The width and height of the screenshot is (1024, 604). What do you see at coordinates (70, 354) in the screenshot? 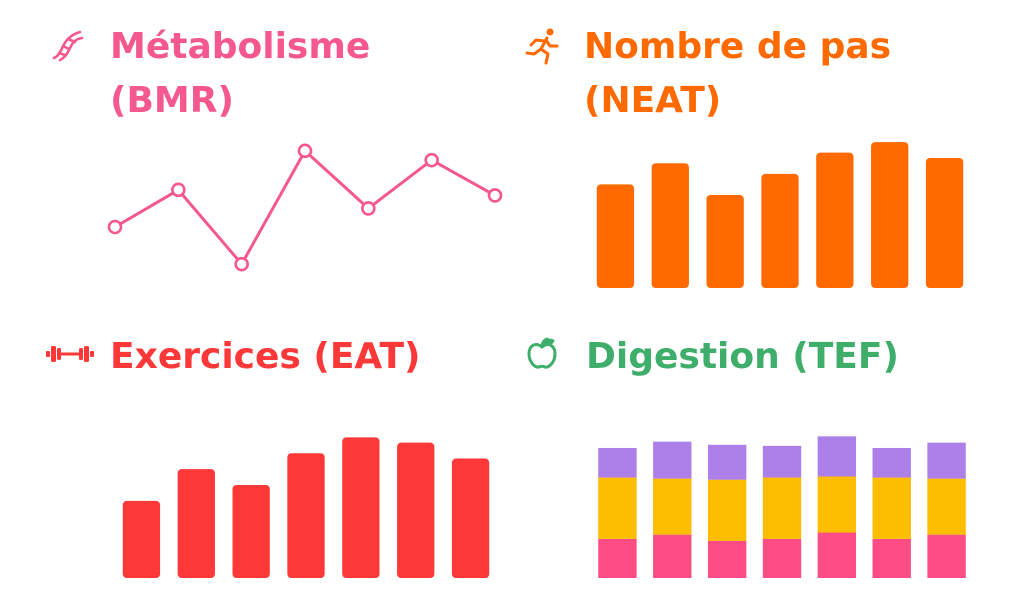
I see `dumbbell-icon` at bounding box center [70, 354].